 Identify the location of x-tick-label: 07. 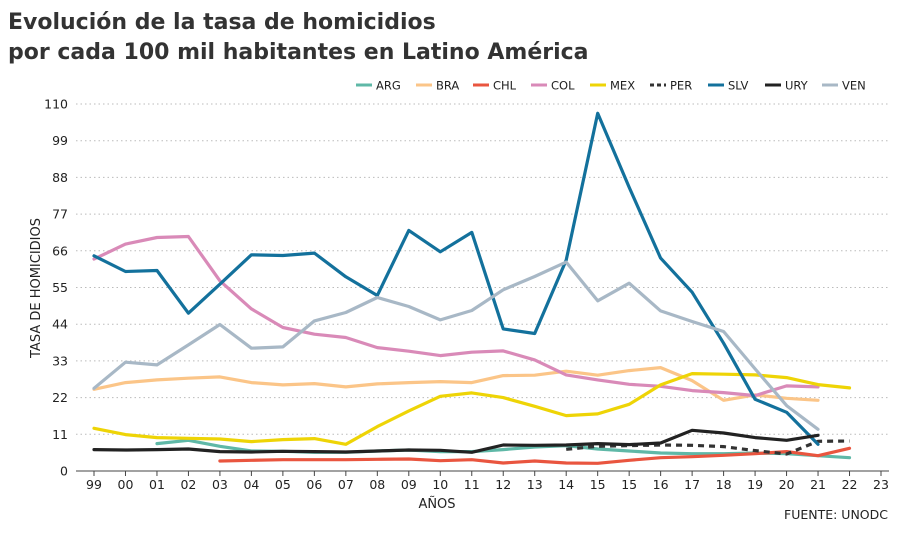
(346, 484).